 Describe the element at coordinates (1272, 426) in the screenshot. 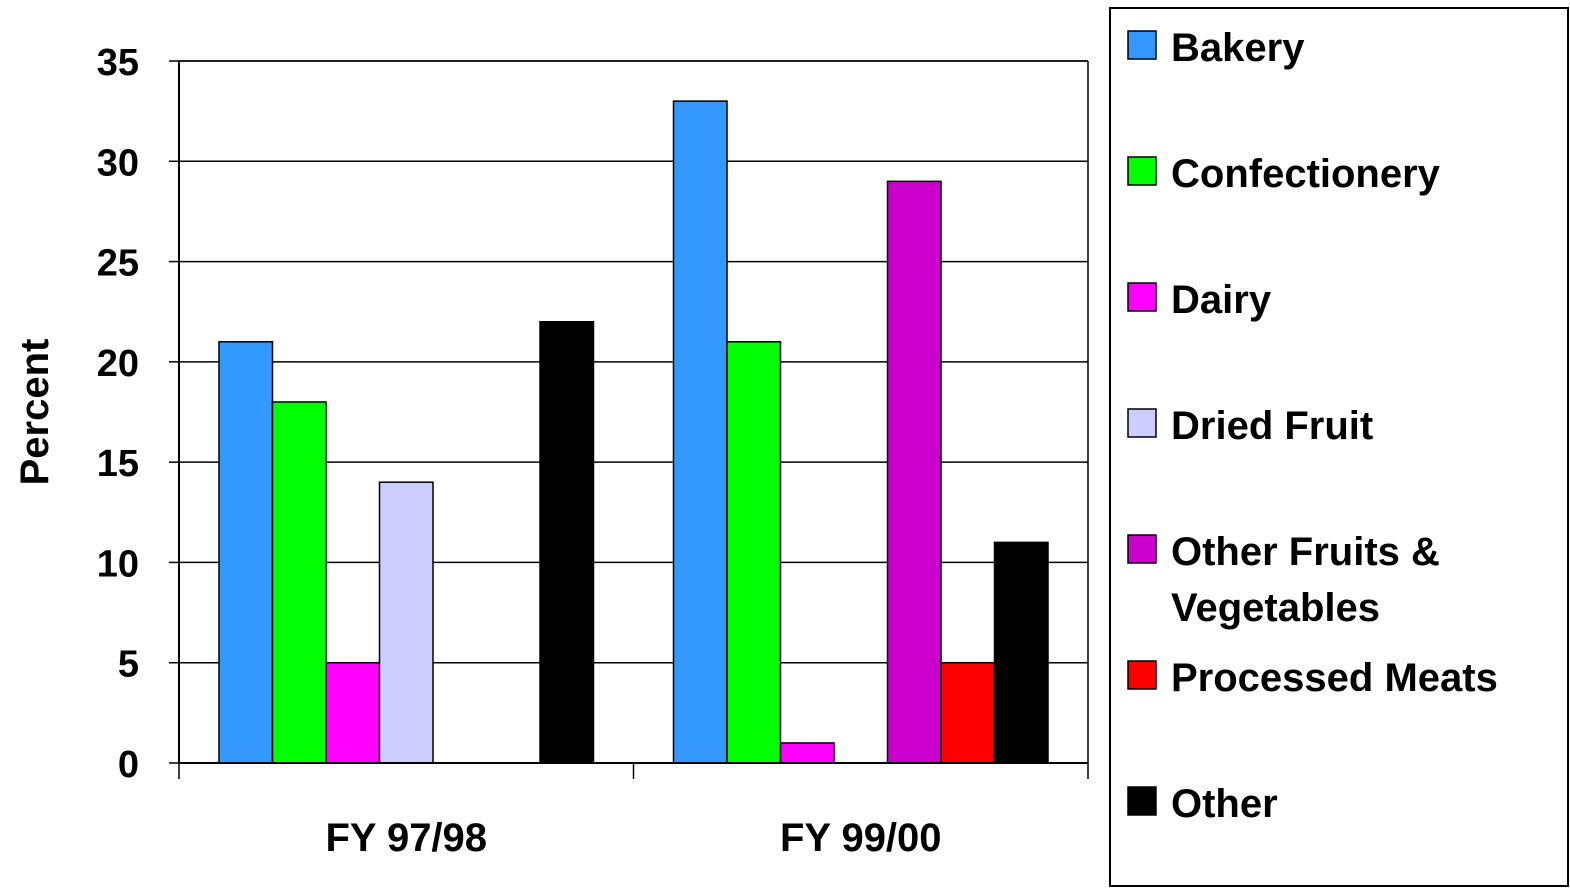

I see `legend-label: Dried Fruit` at that location.